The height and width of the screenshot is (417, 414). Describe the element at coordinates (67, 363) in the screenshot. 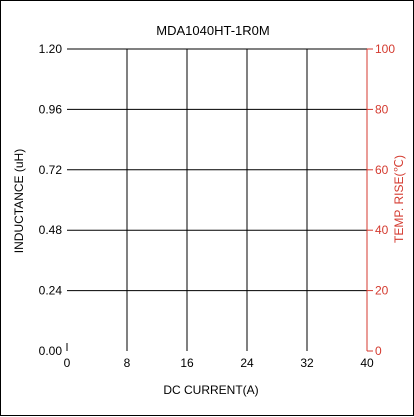

I see `x-tick-label: 0` at that location.